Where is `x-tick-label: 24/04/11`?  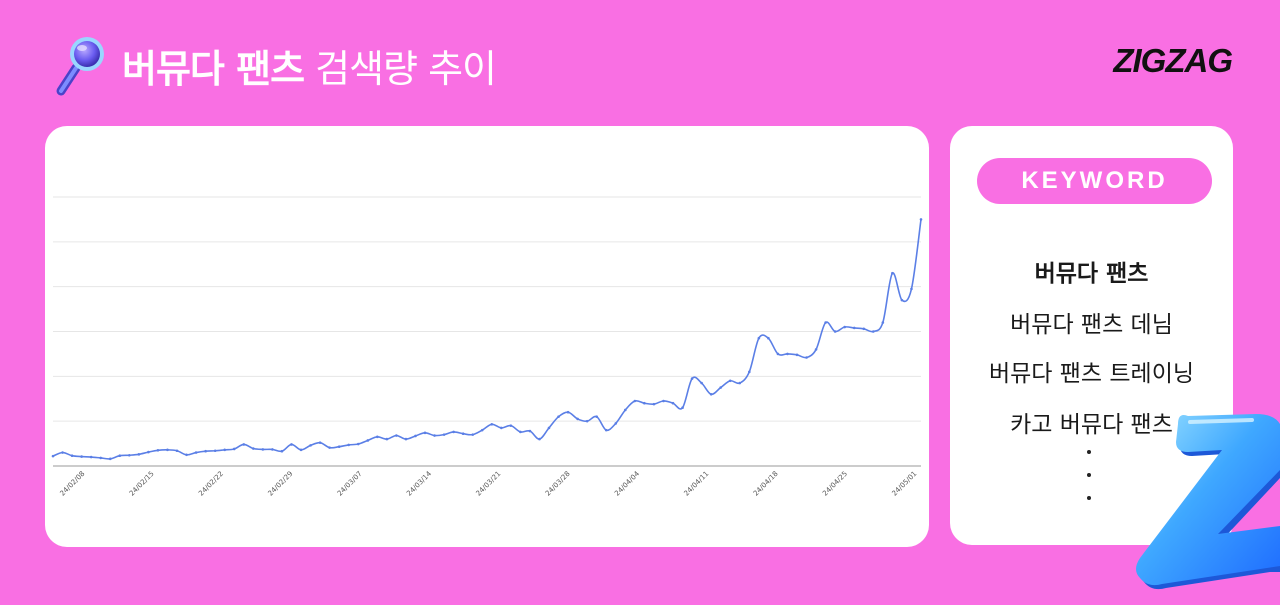 x-tick-label: 24/04/11 is located at coordinates (697, 484).